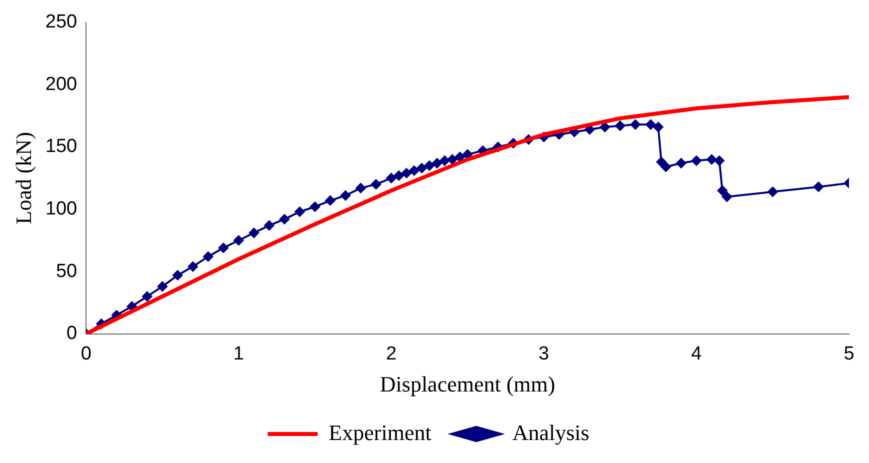 The width and height of the screenshot is (869, 463). I want to click on x-tick-label: 0, so click(86, 353).